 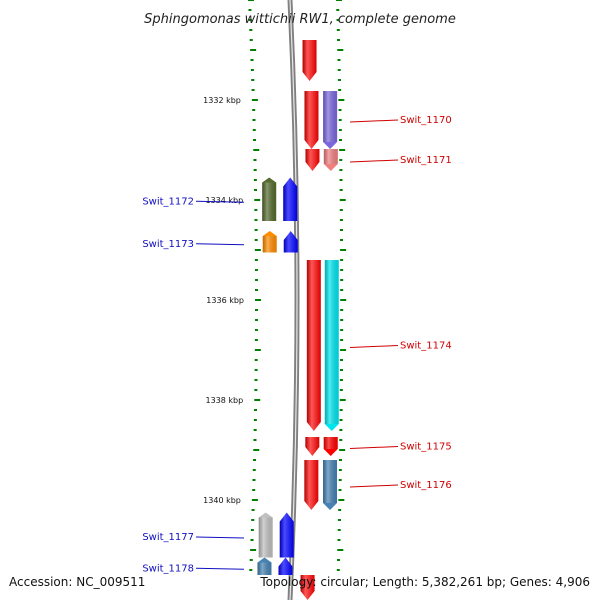 I want to click on gene-label: Swit_1177, so click(x=168, y=537).